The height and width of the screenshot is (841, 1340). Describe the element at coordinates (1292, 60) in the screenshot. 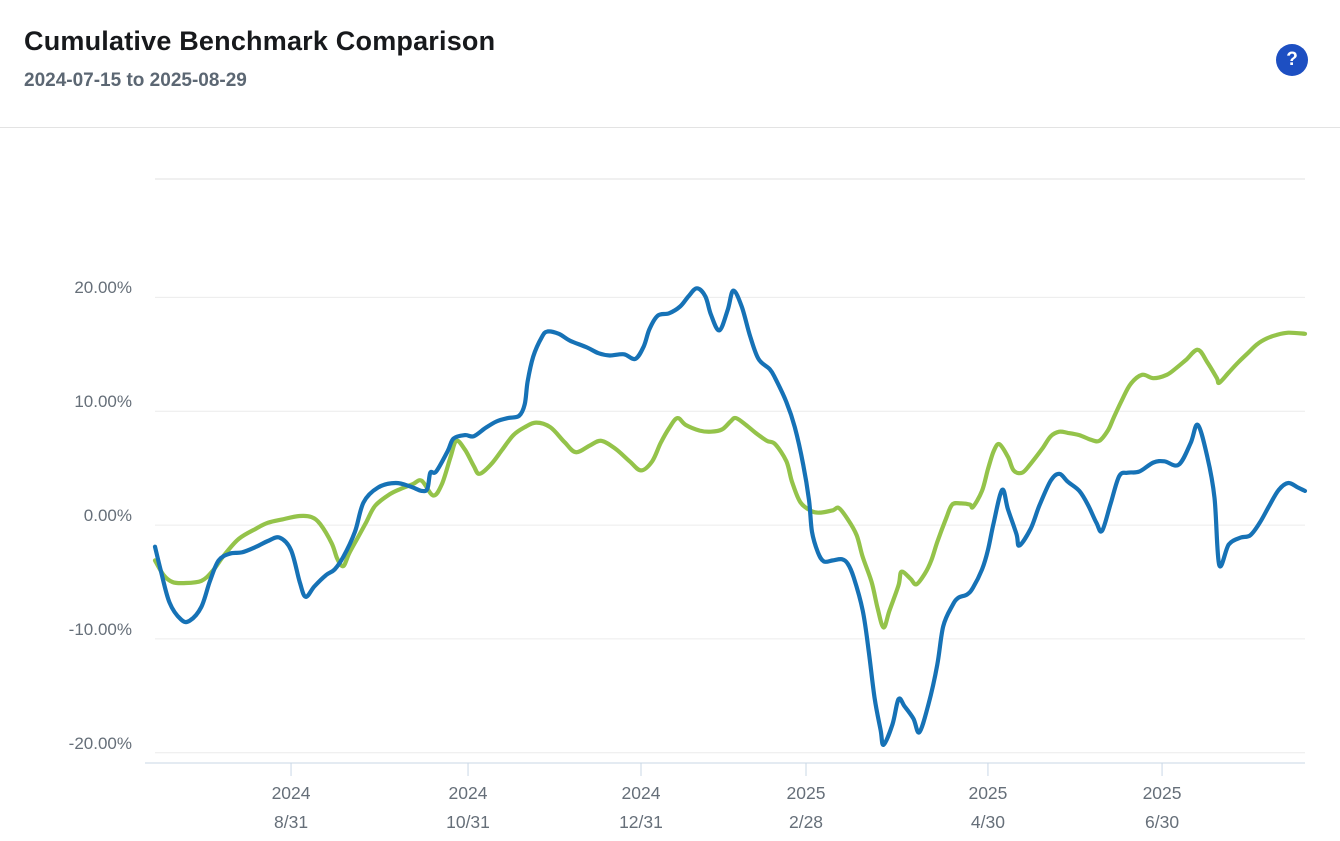

I see `help-icon: ?` at that location.